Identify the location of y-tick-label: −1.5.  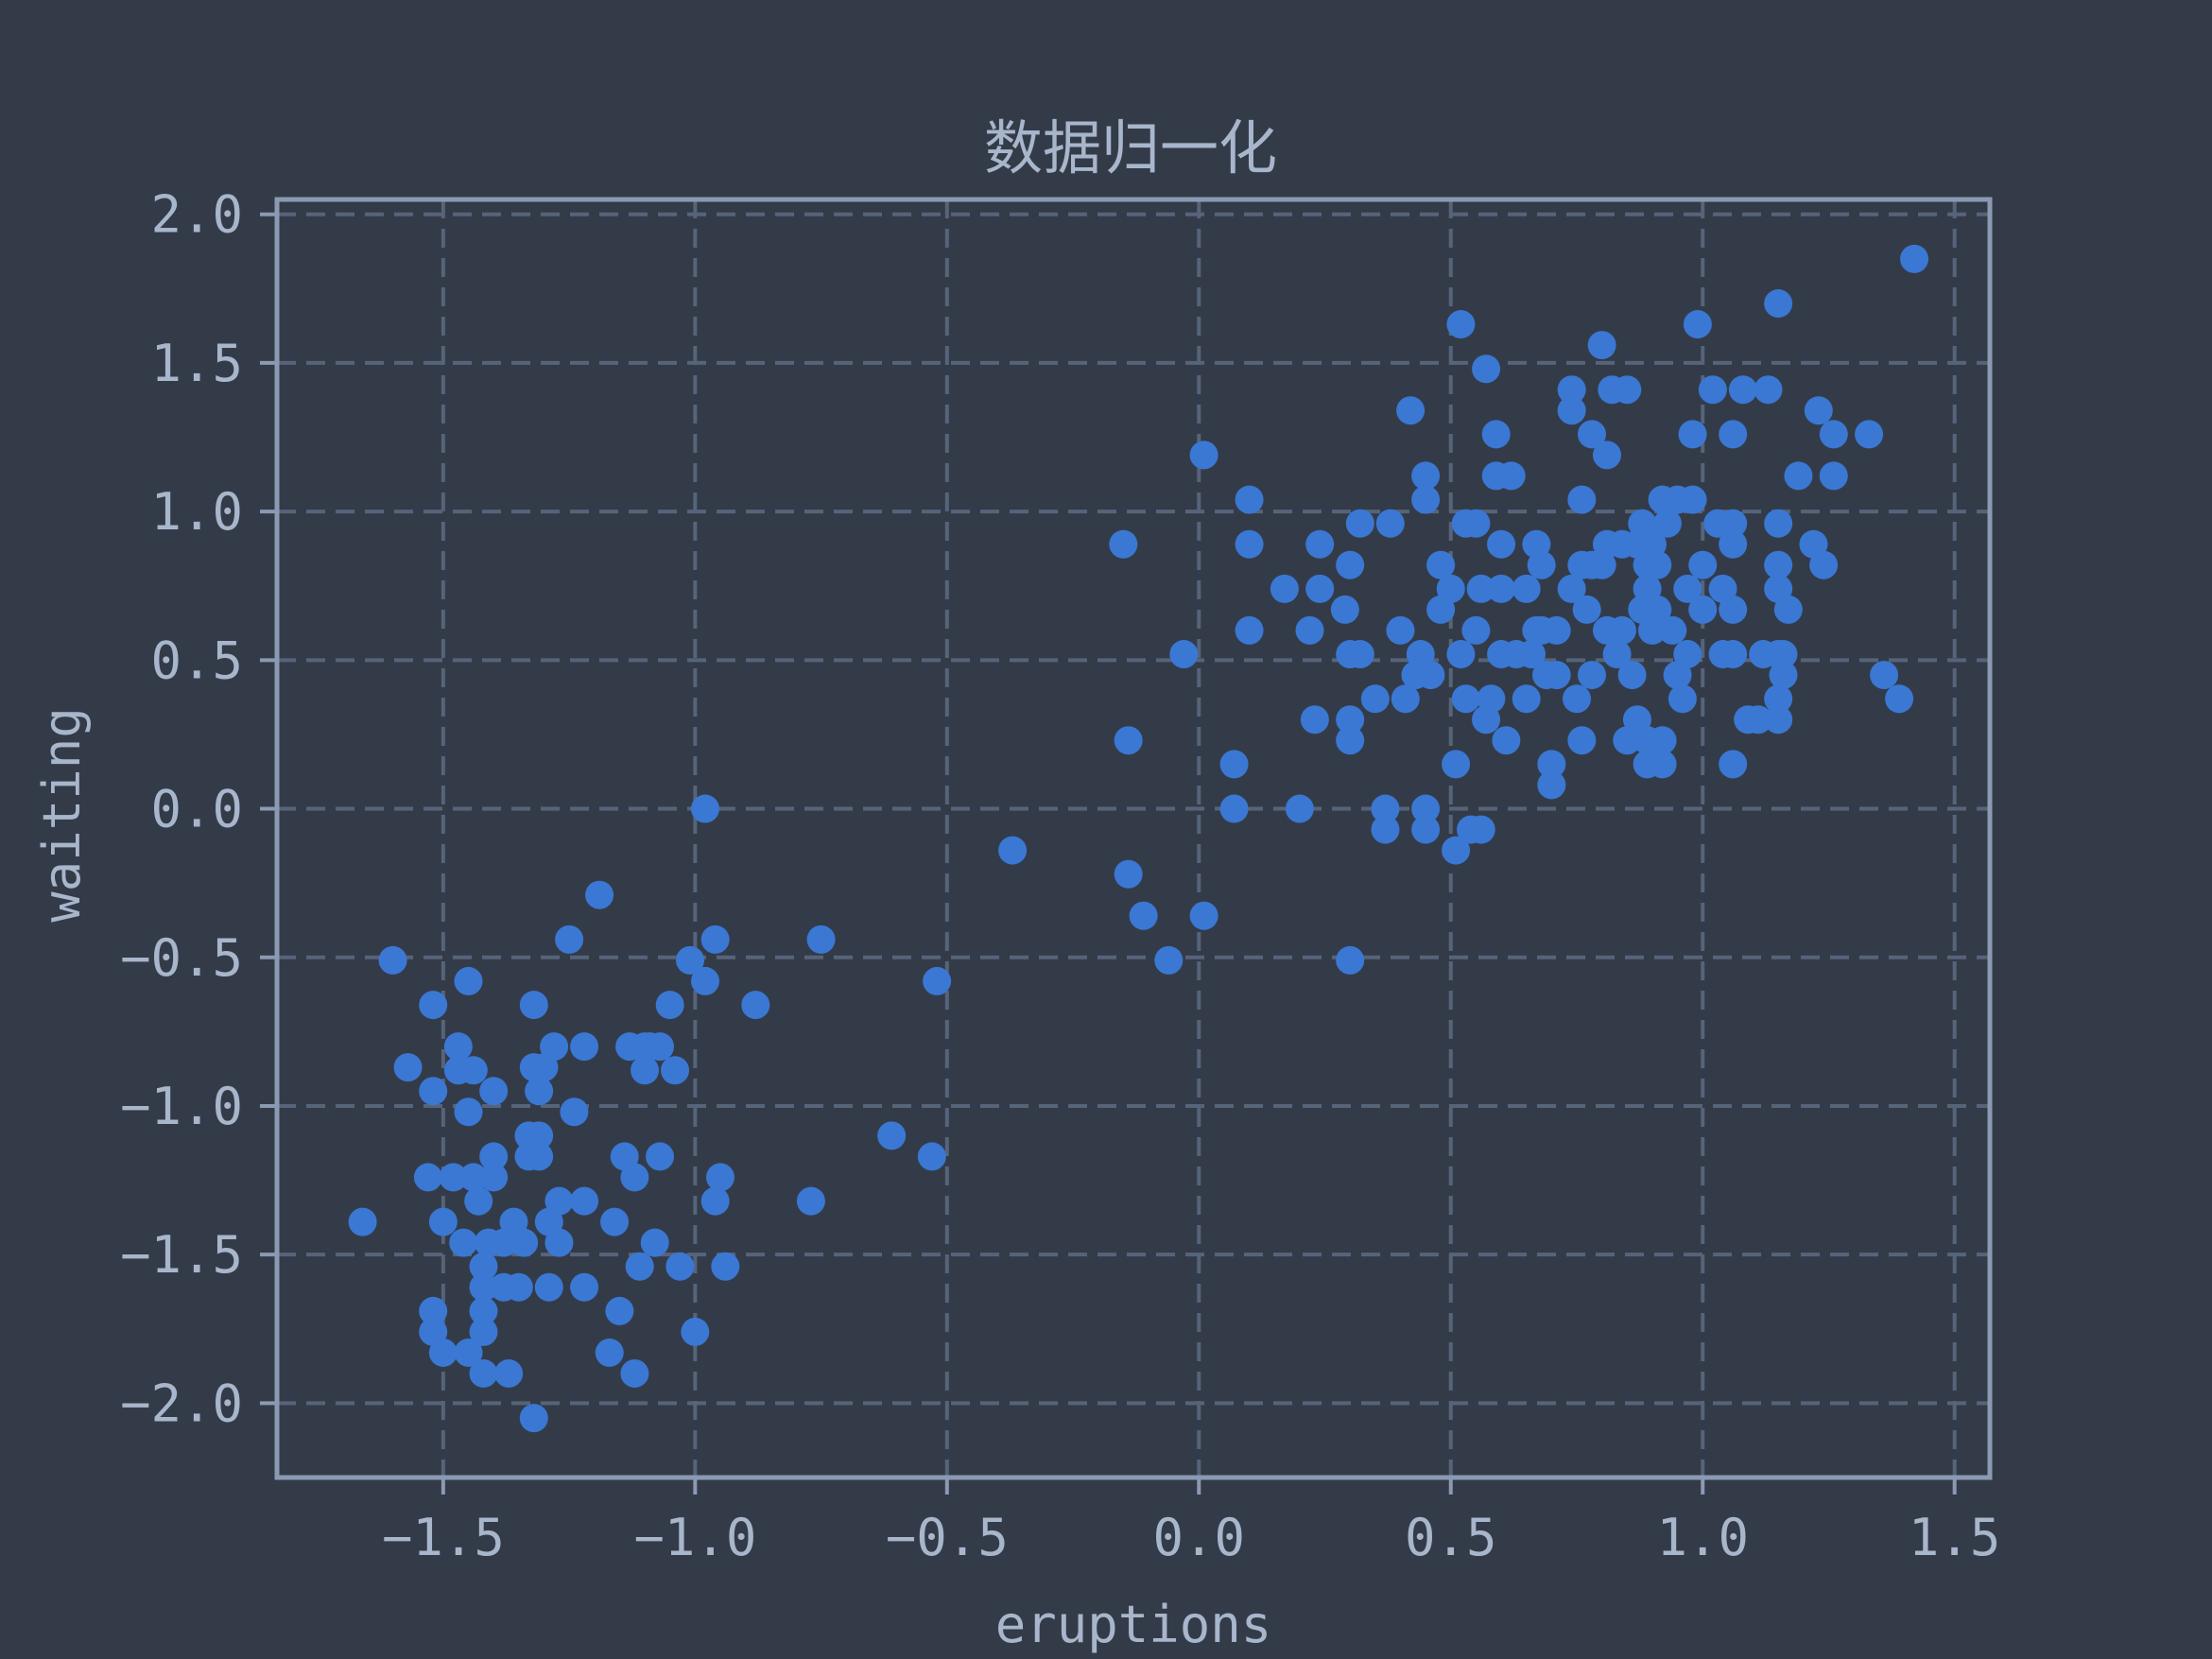
(181, 1255).